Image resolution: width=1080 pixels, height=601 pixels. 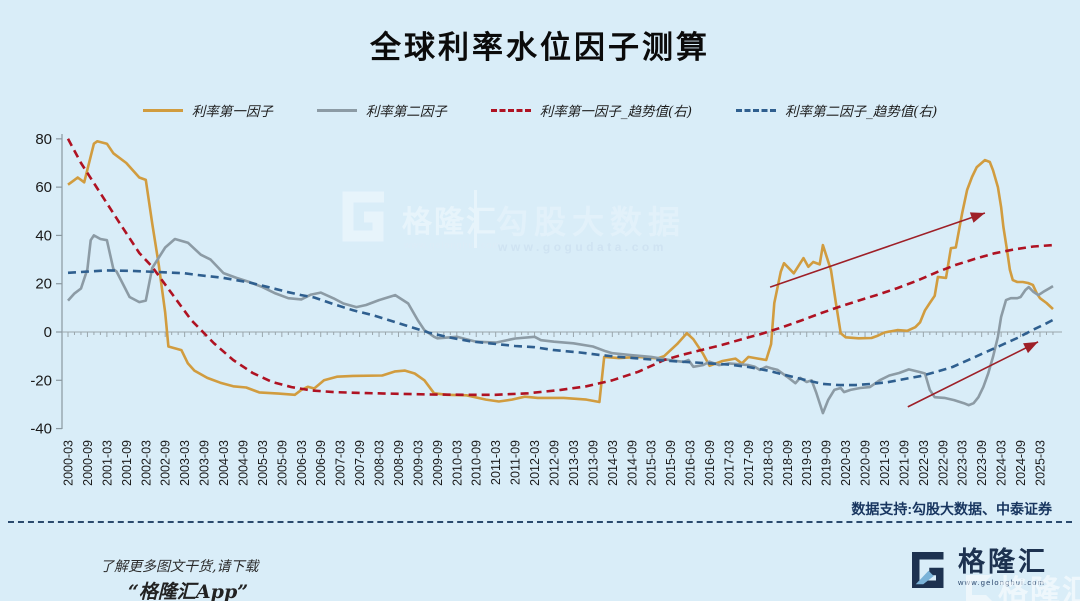 I want to click on svg-text: 40, so click(x=43, y=235).